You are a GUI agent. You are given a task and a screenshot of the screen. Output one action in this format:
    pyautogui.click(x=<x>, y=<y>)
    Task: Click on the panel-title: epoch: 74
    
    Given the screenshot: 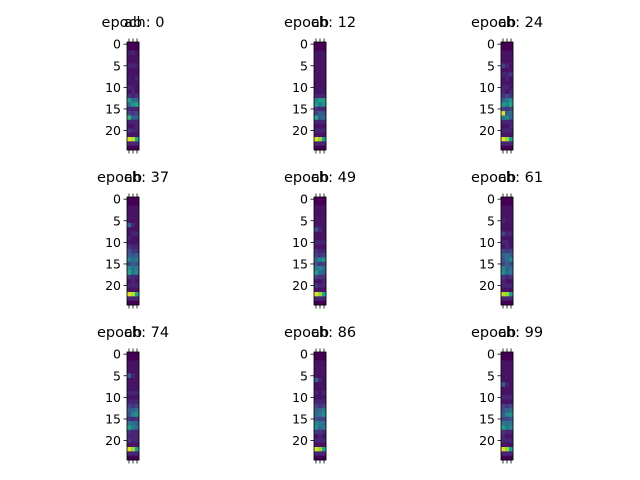 What is the action you would take?
    pyautogui.click(x=133, y=333)
    